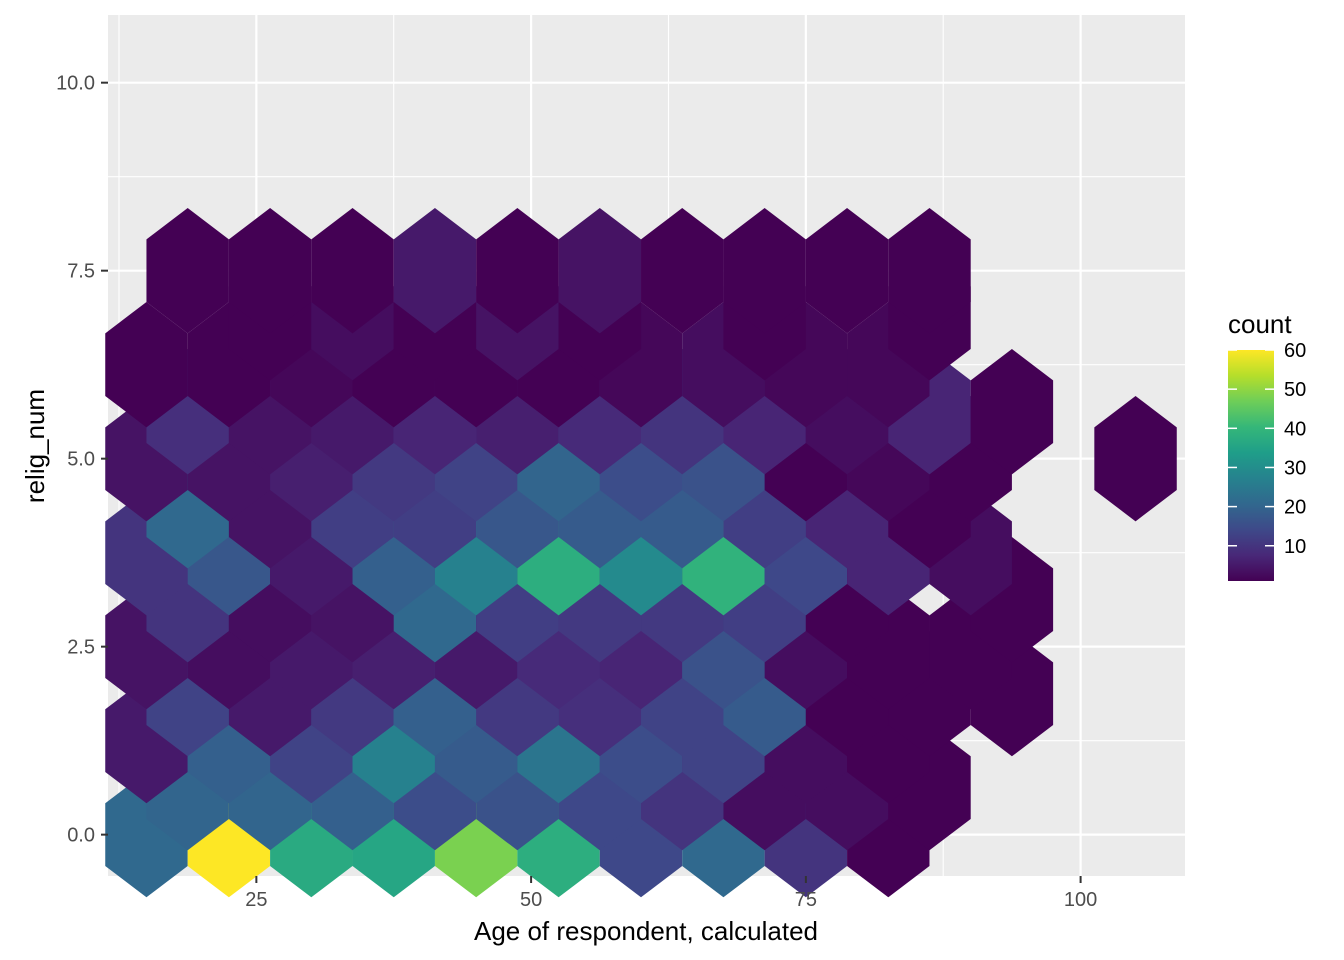  What do you see at coordinates (1295, 351) in the screenshot?
I see `legend-tick-label: 60` at bounding box center [1295, 351].